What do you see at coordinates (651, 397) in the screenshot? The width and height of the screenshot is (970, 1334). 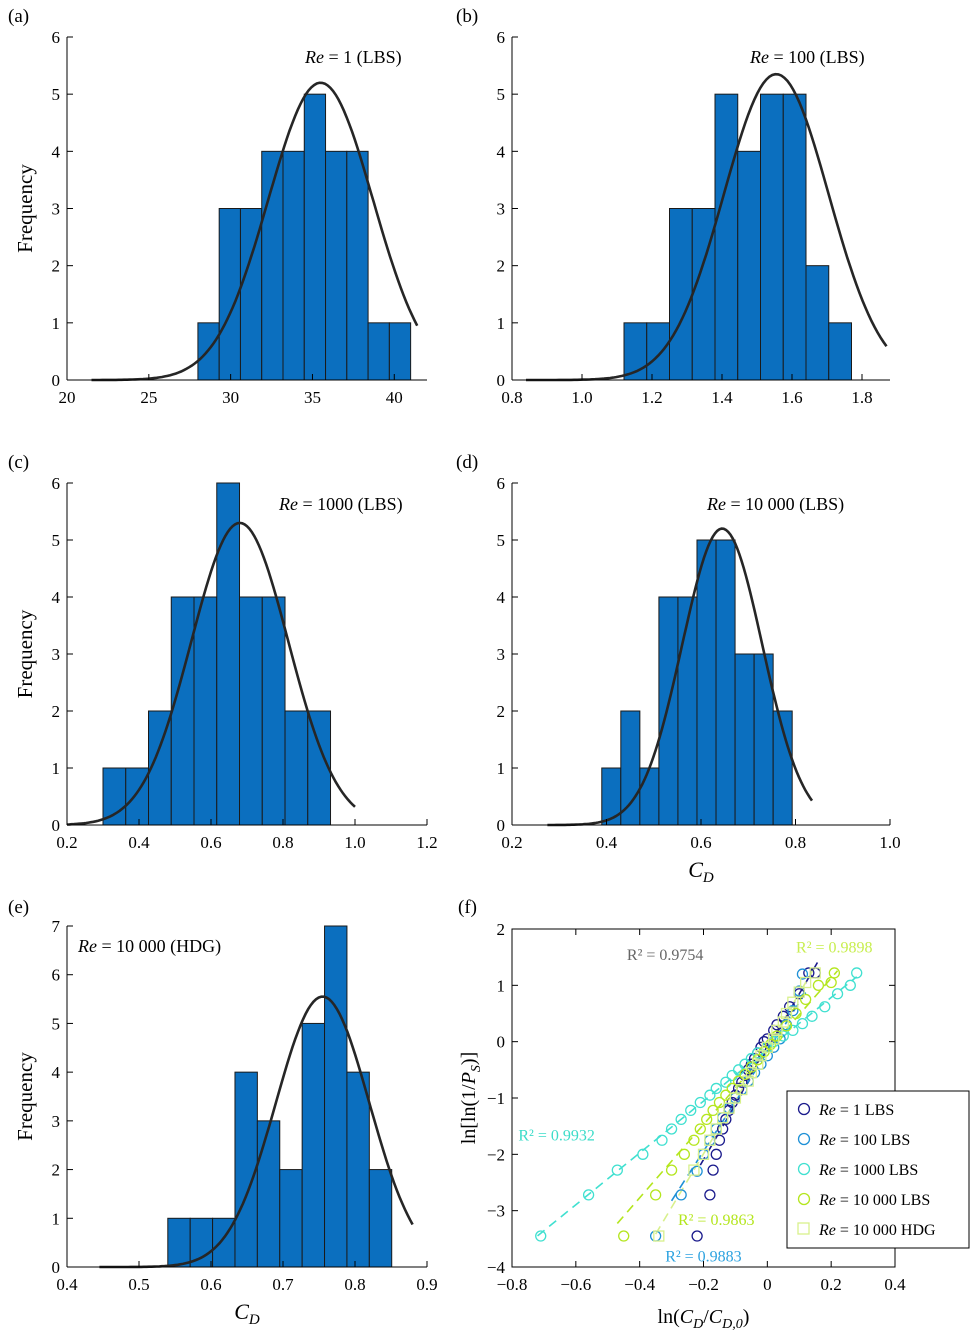 I see `x-tick-label: 1.2` at bounding box center [651, 397].